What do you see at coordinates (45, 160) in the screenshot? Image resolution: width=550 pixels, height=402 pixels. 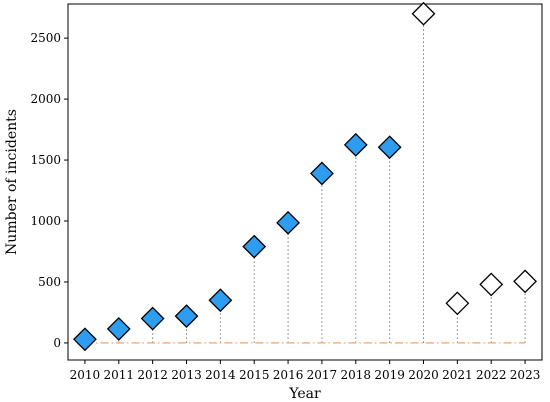 I see `y-tick-label: 1500` at bounding box center [45, 160].